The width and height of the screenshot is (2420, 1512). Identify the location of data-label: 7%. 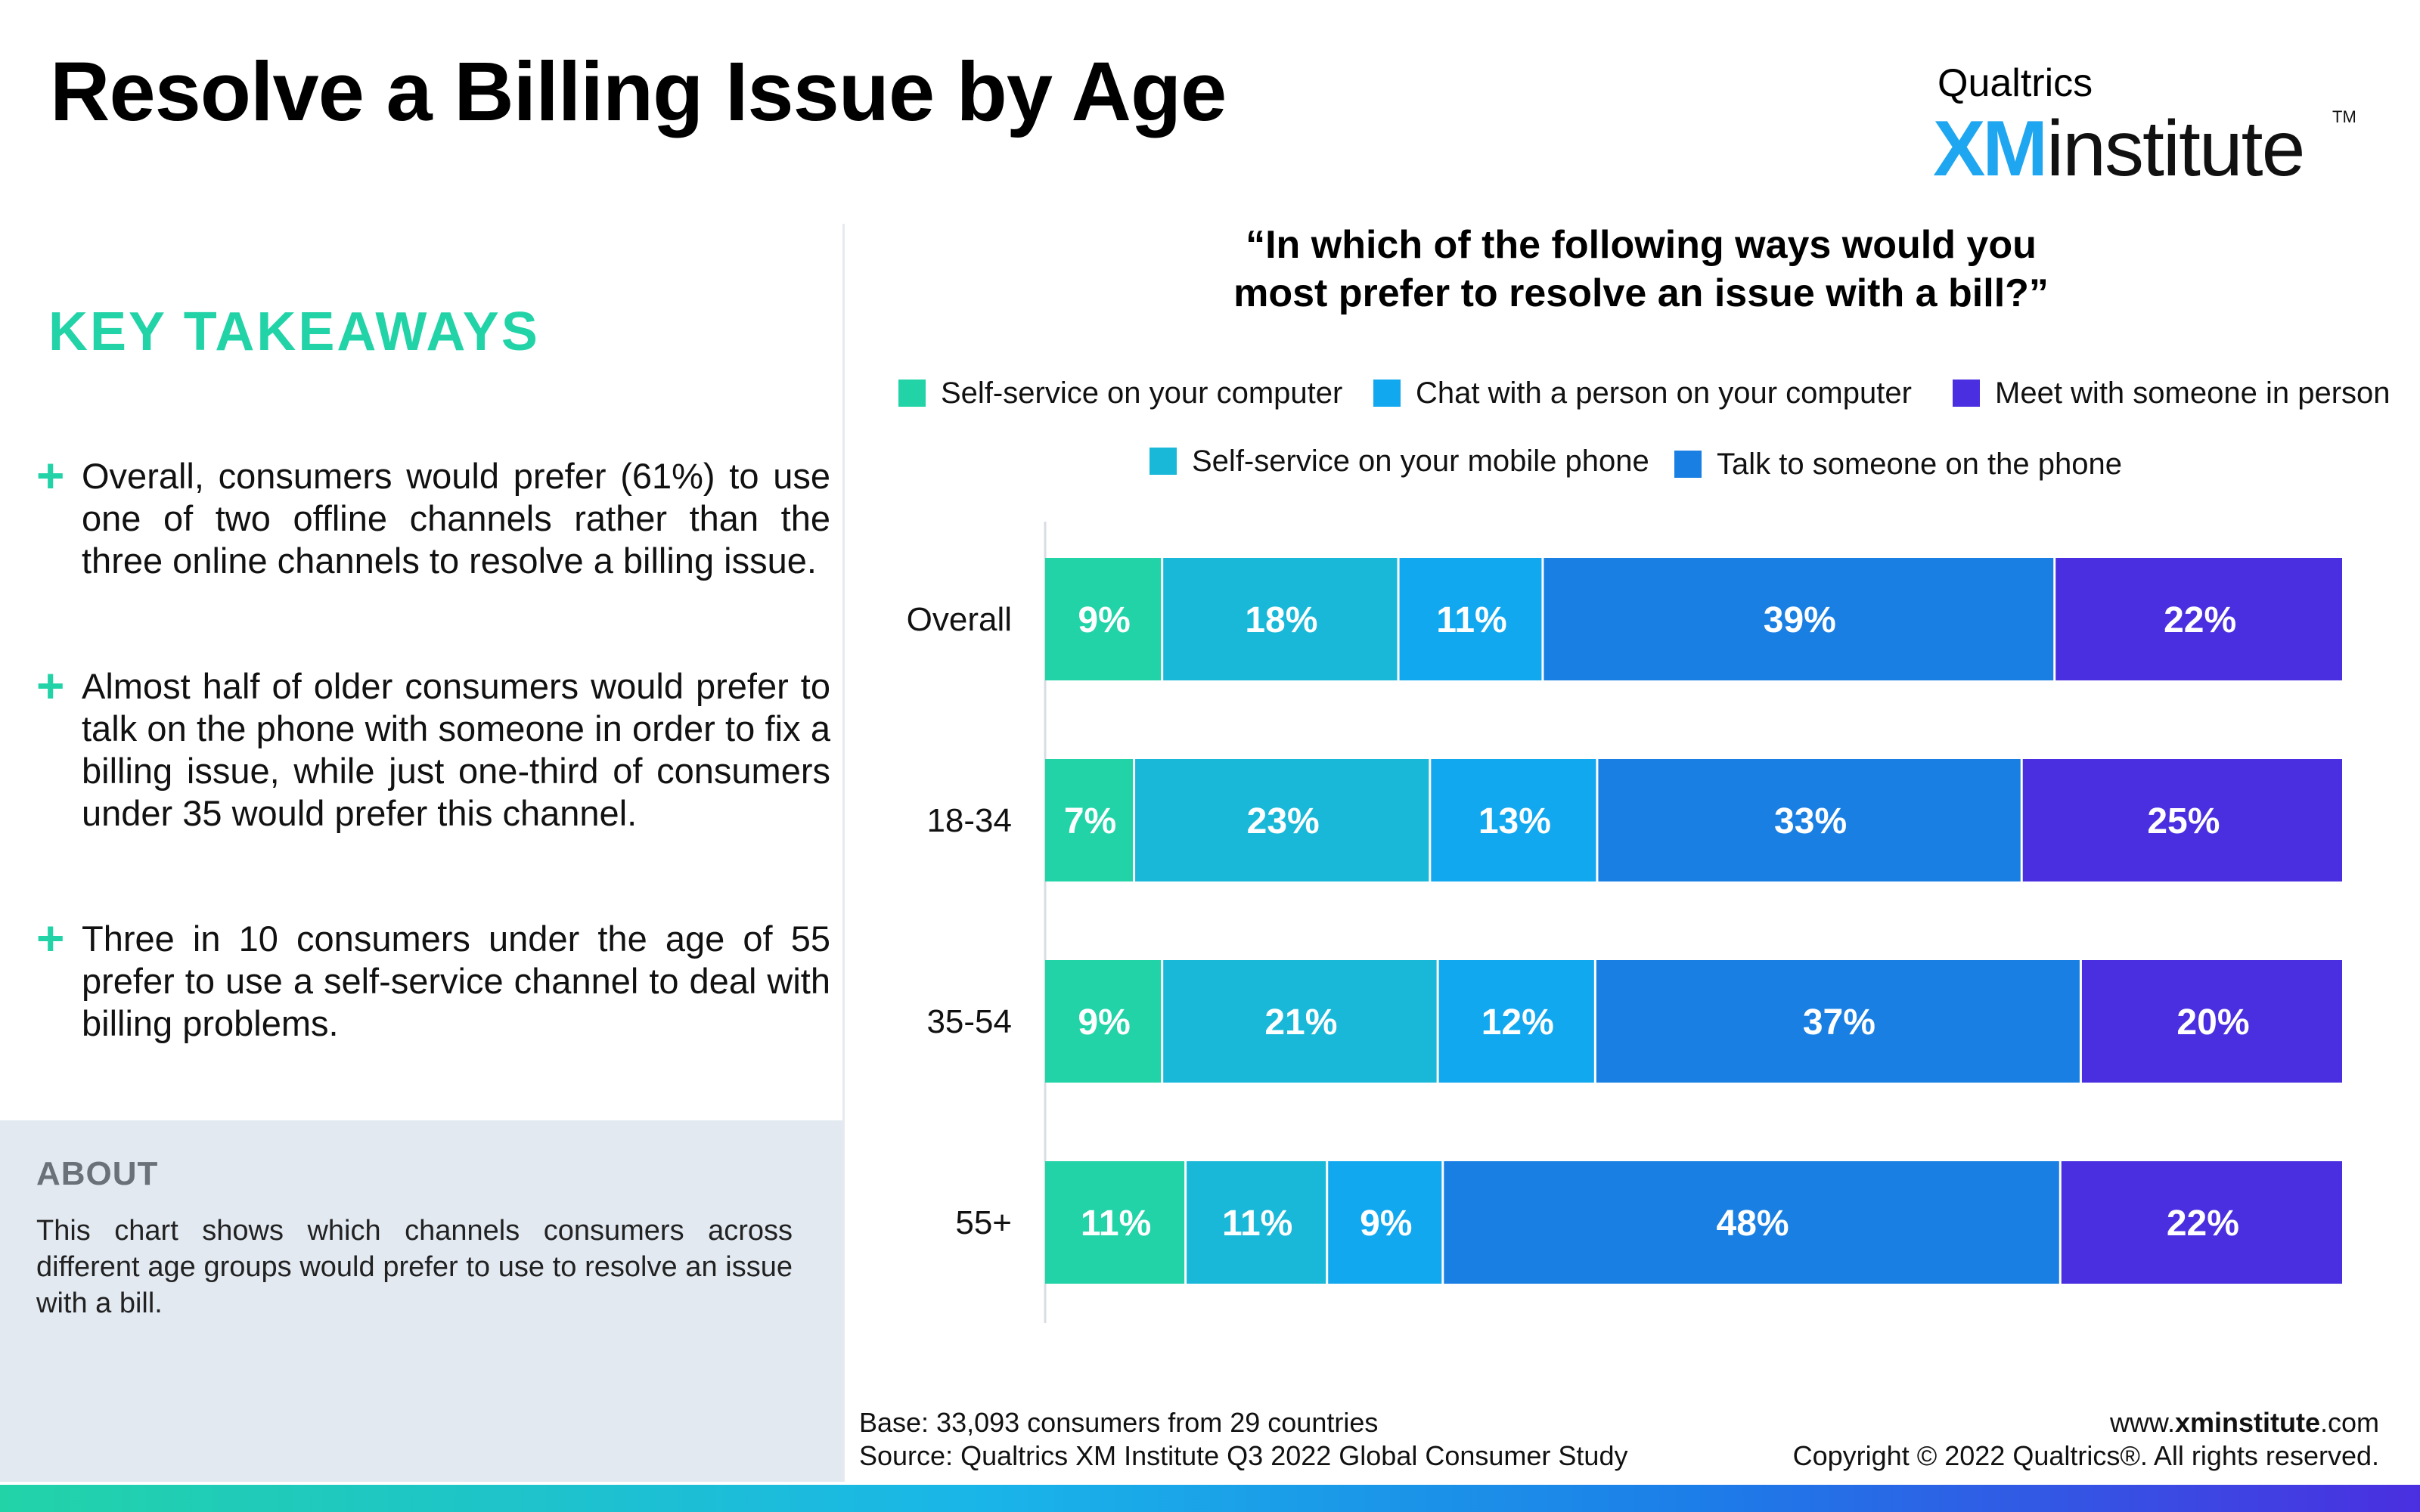
(1090, 821).